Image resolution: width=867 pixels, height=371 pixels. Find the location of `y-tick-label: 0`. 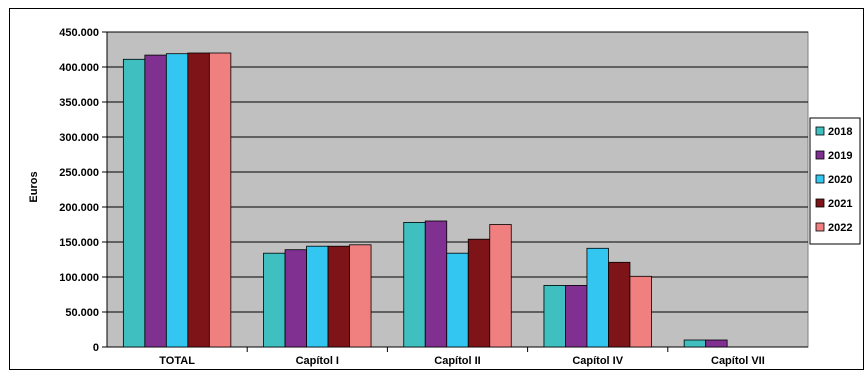

y-tick-label: 0 is located at coordinates (96, 348).